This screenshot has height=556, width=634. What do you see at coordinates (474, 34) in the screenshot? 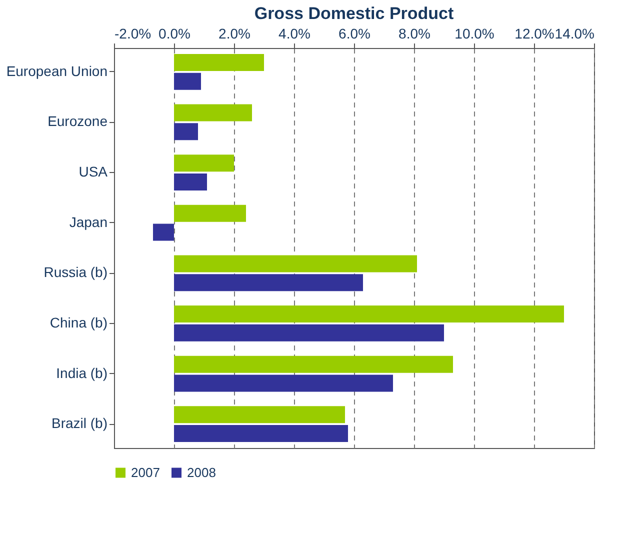
I see `x-tick-label: 10.0%` at bounding box center [474, 34].